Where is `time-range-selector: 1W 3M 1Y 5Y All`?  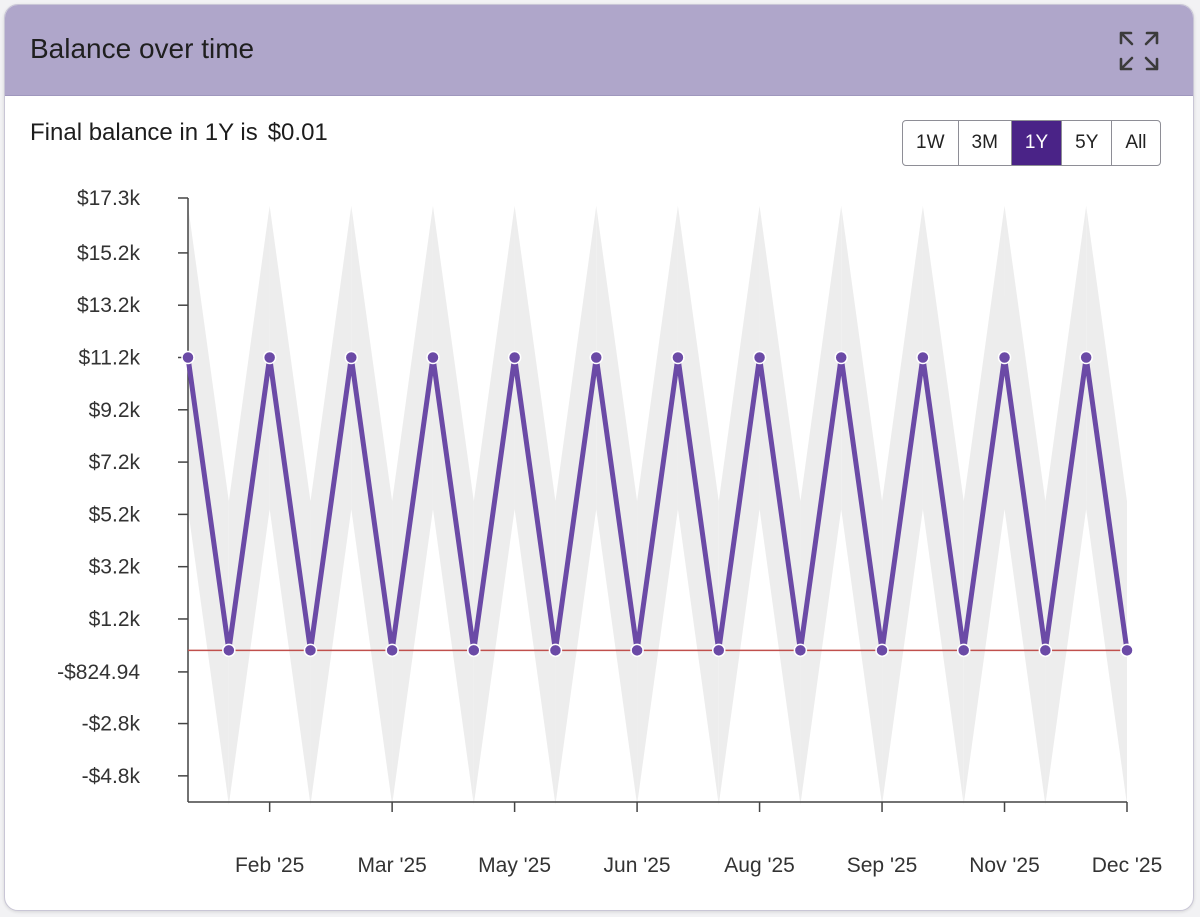 time-range-selector: 1W 3M 1Y 5Y All is located at coordinates (1031, 143).